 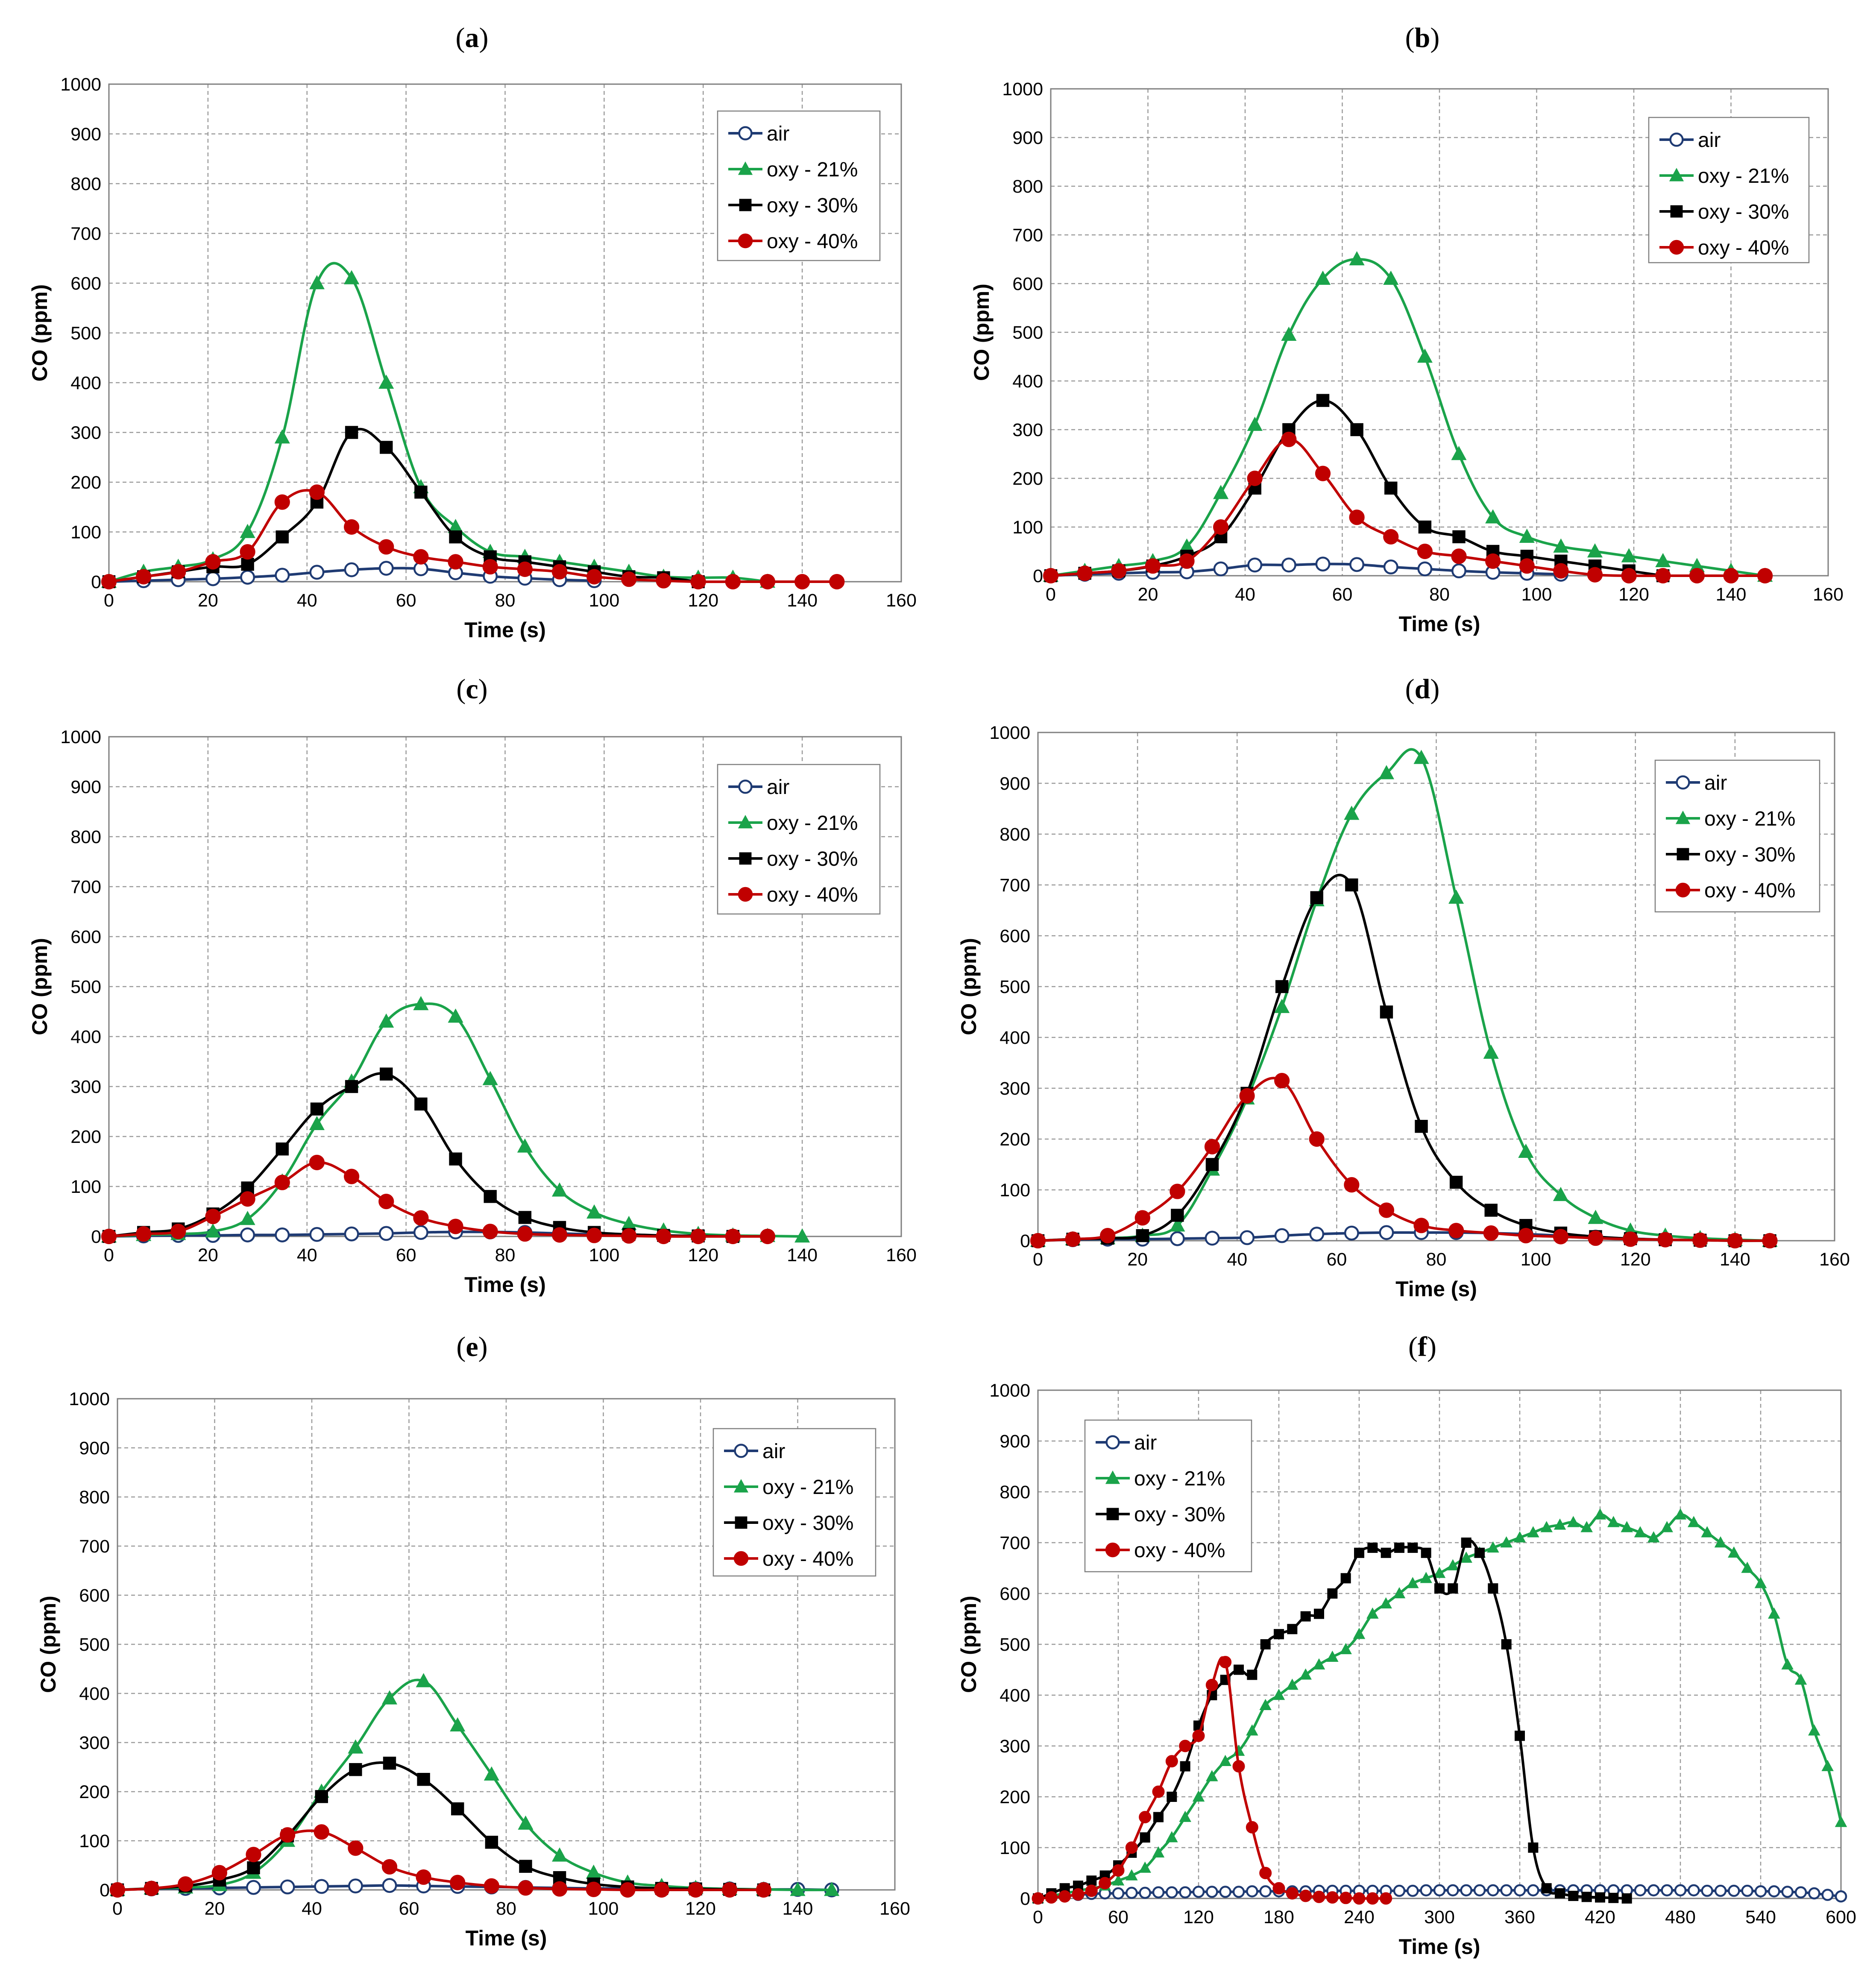 What do you see at coordinates (105, 1890) in the screenshot?
I see `y-tick-label: 0` at bounding box center [105, 1890].